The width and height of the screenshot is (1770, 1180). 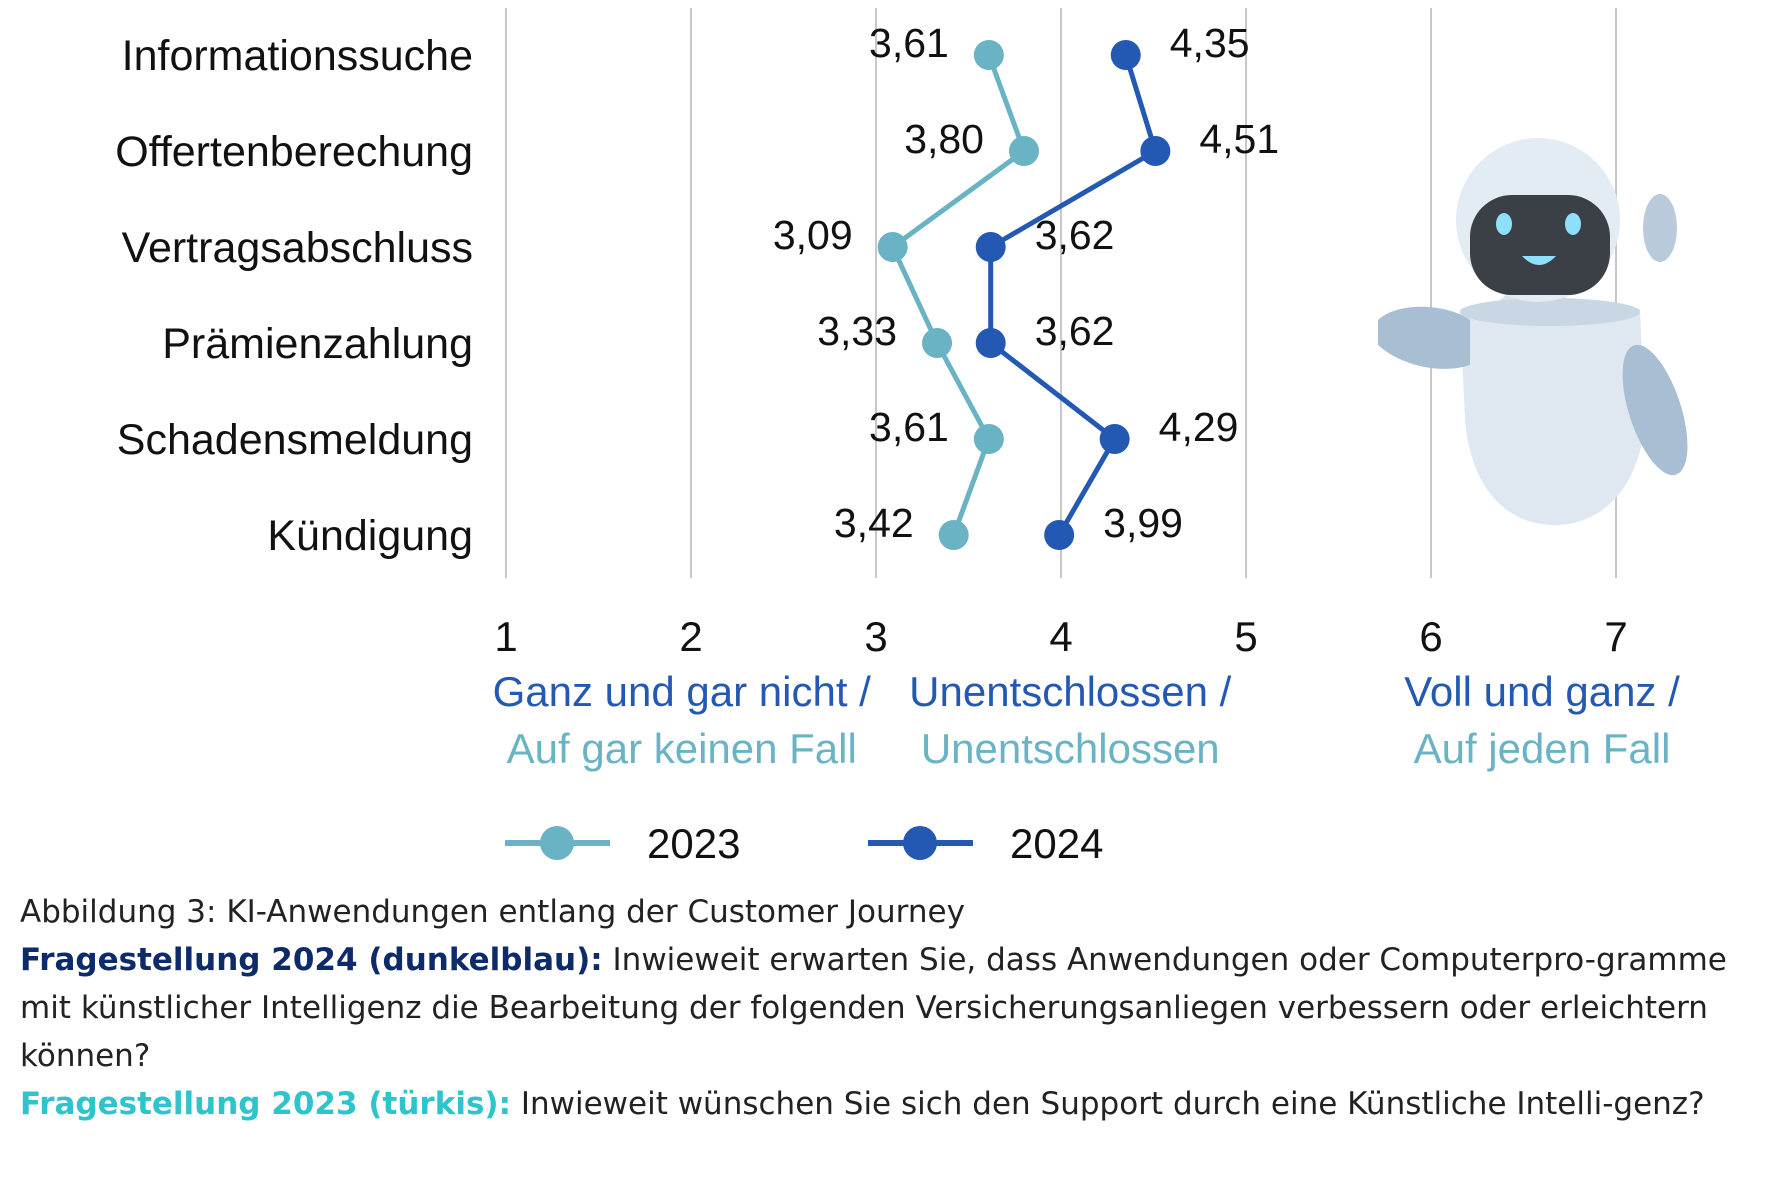 I want to click on data-label-2023: 3,09, so click(x=813, y=235).